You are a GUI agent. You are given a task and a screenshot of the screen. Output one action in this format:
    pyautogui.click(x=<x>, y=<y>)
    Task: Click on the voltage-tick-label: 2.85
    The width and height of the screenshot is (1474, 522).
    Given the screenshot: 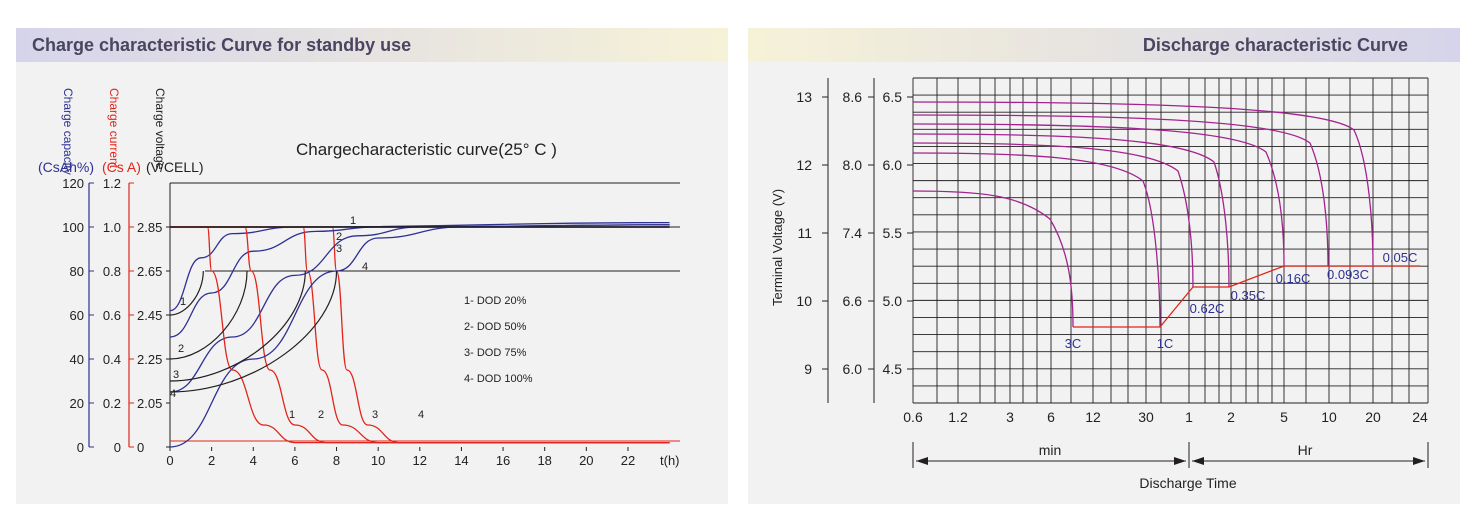 What is the action you would take?
    pyautogui.click(x=149, y=227)
    